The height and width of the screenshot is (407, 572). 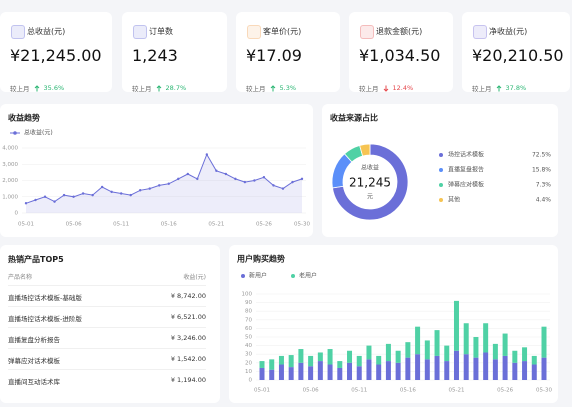 I want to click on table-cell: ¥ 8,742.00, so click(x=188, y=296).